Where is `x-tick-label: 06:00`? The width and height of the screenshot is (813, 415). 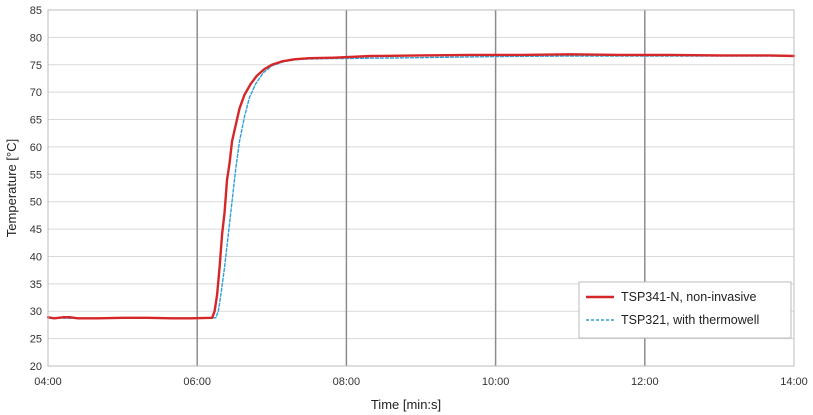
x-tick-label: 06:00 is located at coordinates (197, 382).